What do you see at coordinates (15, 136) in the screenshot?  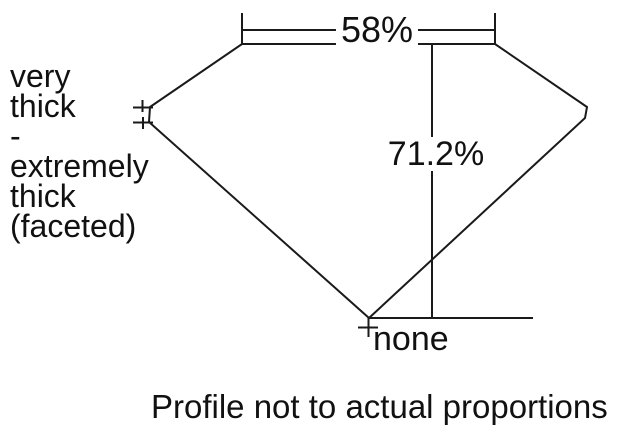 I see `girdle-label-line: -` at bounding box center [15, 136].